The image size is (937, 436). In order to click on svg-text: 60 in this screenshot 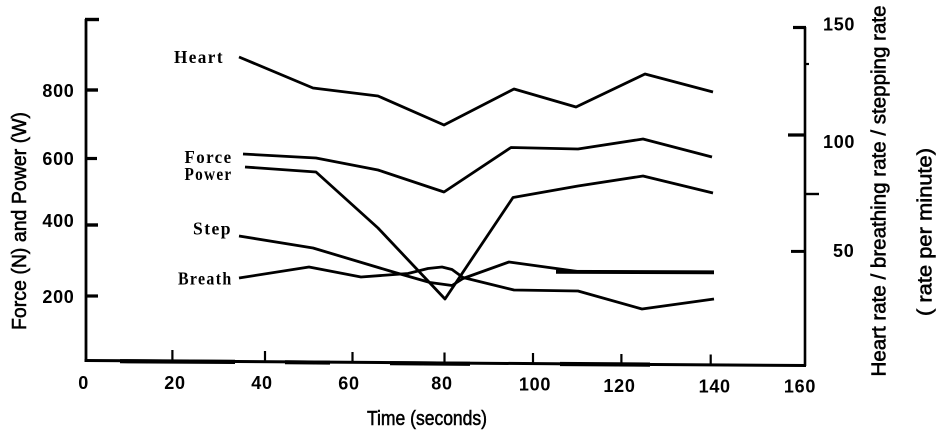, I will do `click(348, 384)`.